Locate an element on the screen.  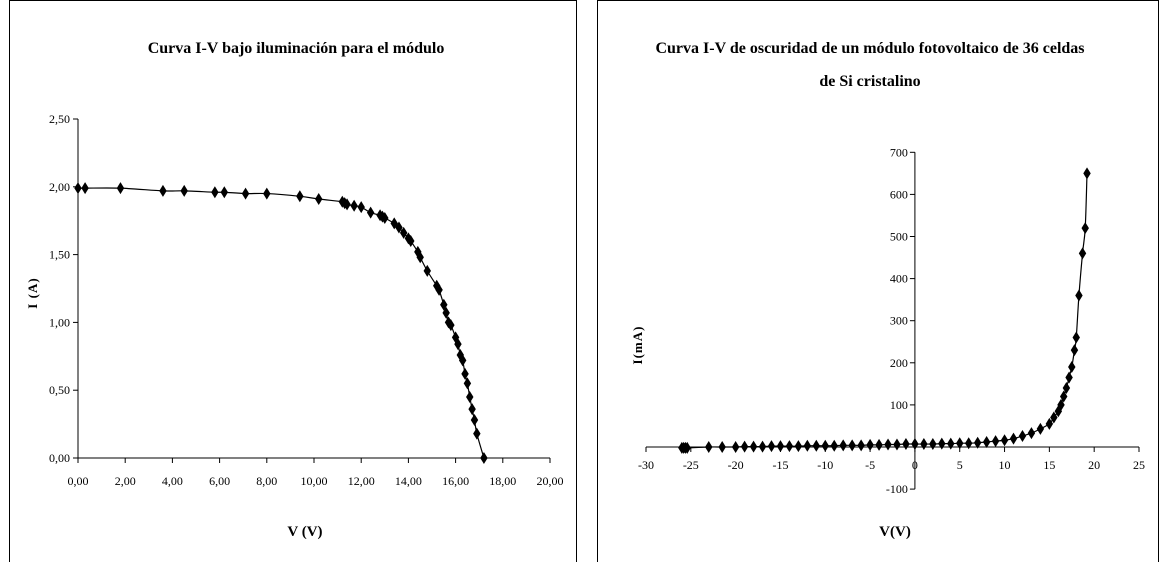
x-tick-label: 15 is located at coordinates (1049, 465).